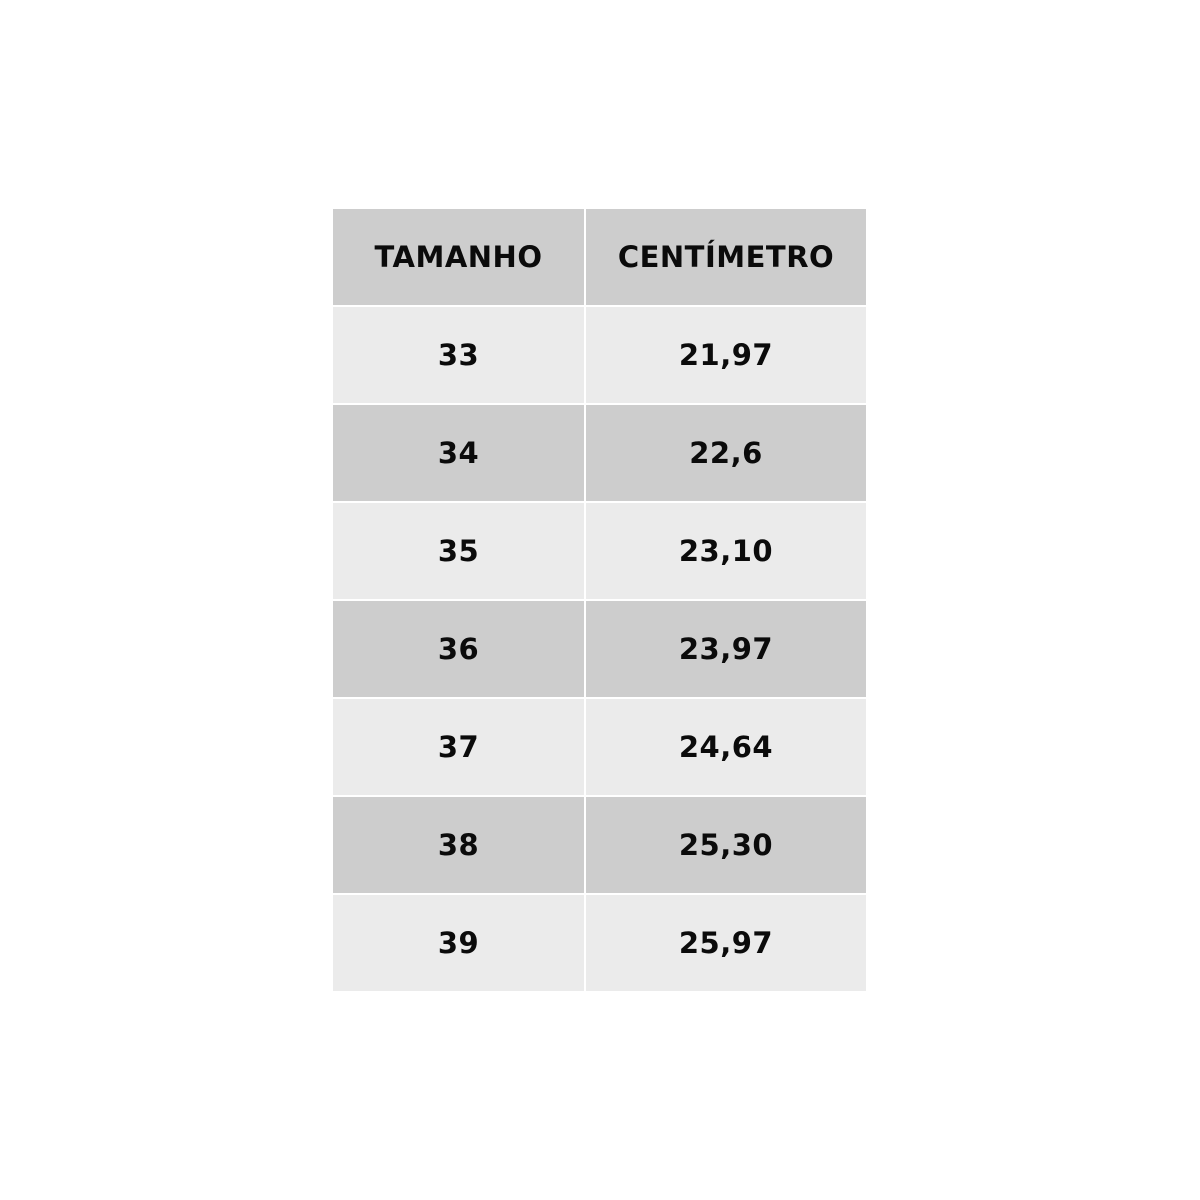 The height and width of the screenshot is (1200, 1200). What do you see at coordinates (726, 453) in the screenshot?
I see `cell-cm: 22,6` at bounding box center [726, 453].